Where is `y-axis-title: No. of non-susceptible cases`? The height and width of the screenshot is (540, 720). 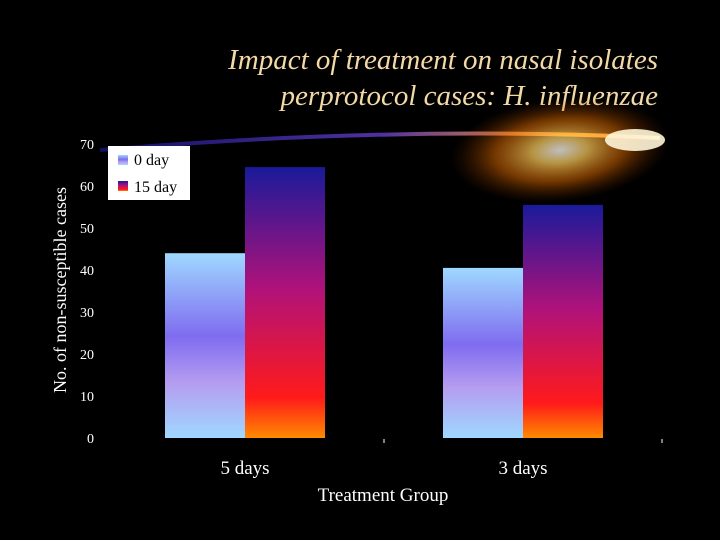
y-axis-title: No. of non-susceptible cases is located at coordinates (60, 290).